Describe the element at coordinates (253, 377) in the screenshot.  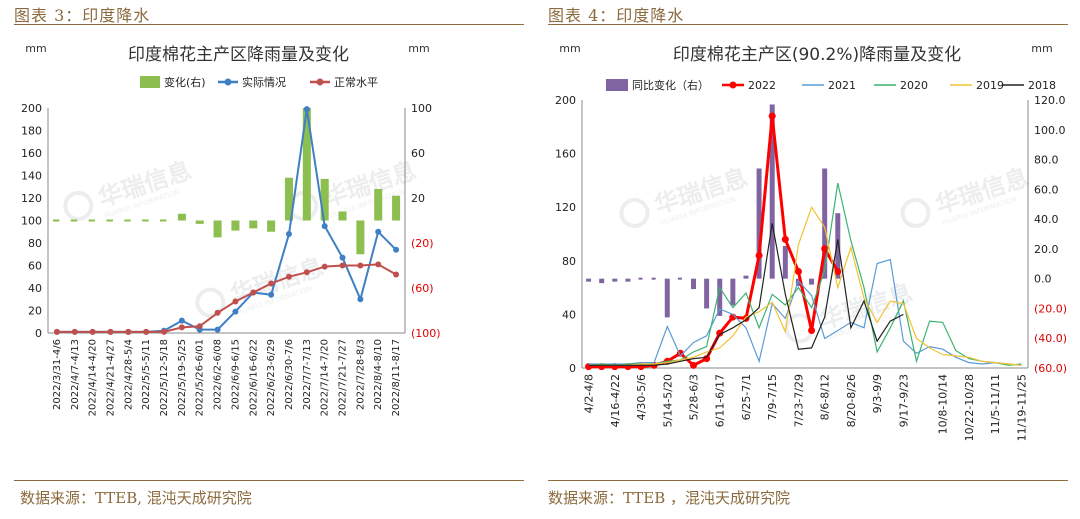
I see `left-x-tick: 2022/6/16-6/22` at that location.